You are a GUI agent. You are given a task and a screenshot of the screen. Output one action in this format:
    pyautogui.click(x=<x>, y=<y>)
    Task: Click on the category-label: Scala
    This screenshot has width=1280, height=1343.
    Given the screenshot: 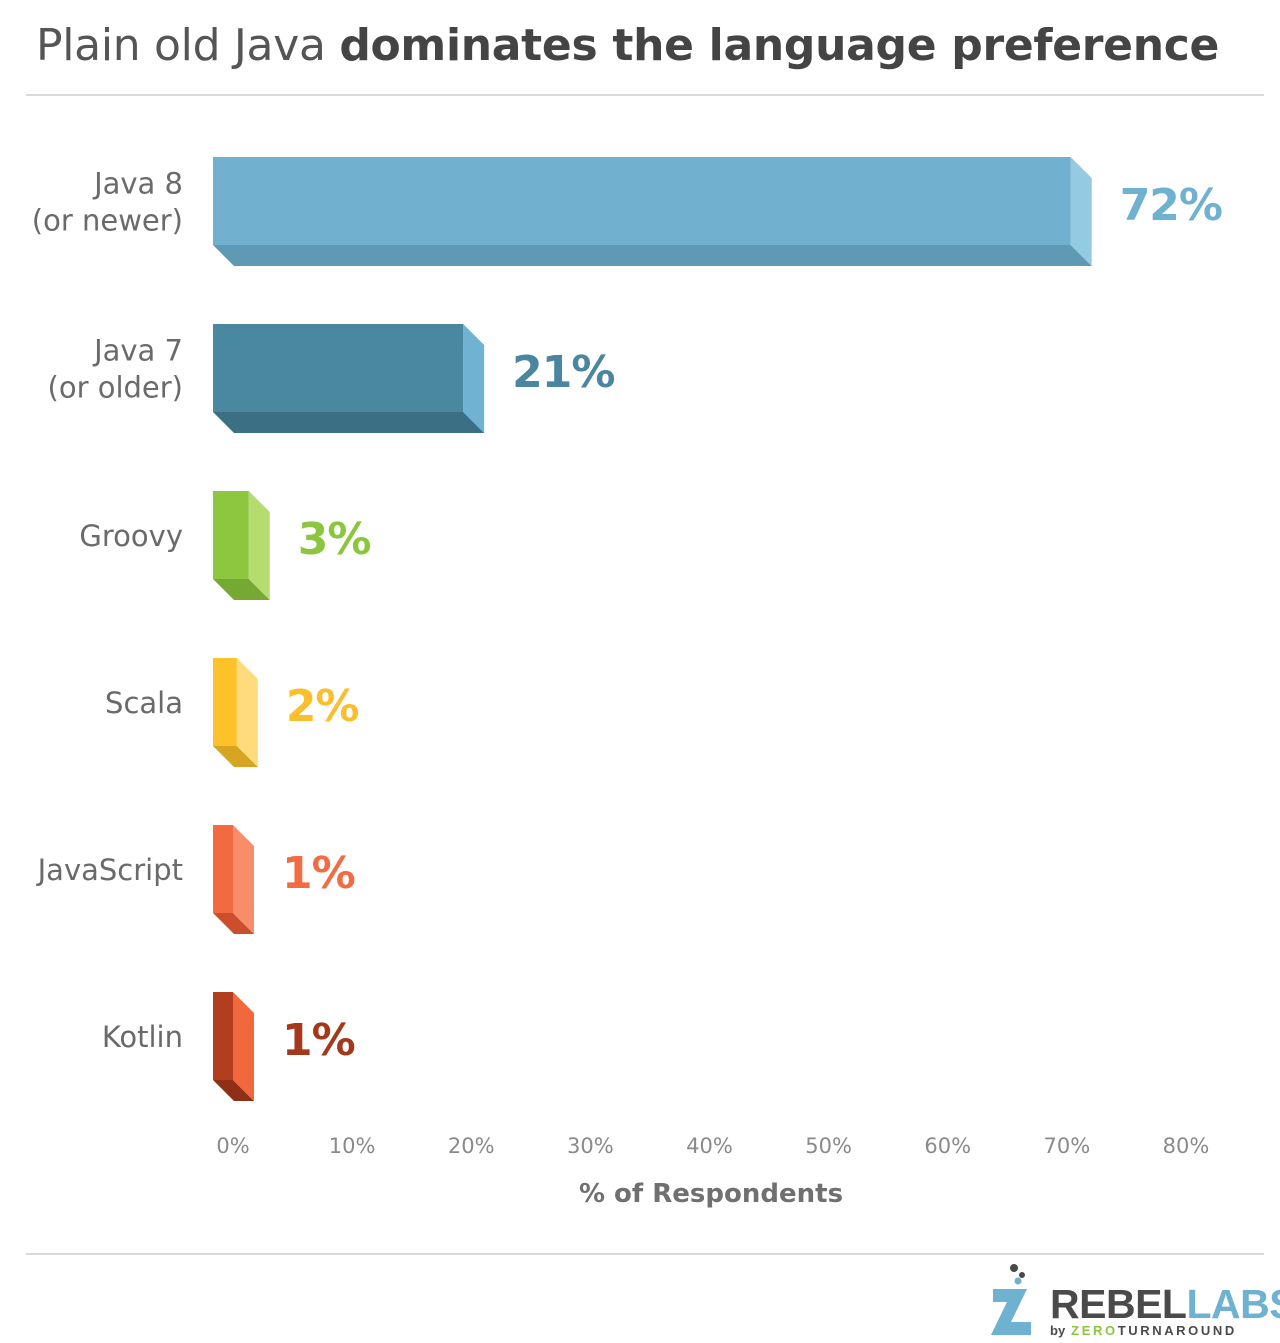 What is the action you would take?
    pyautogui.click(x=144, y=703)
    